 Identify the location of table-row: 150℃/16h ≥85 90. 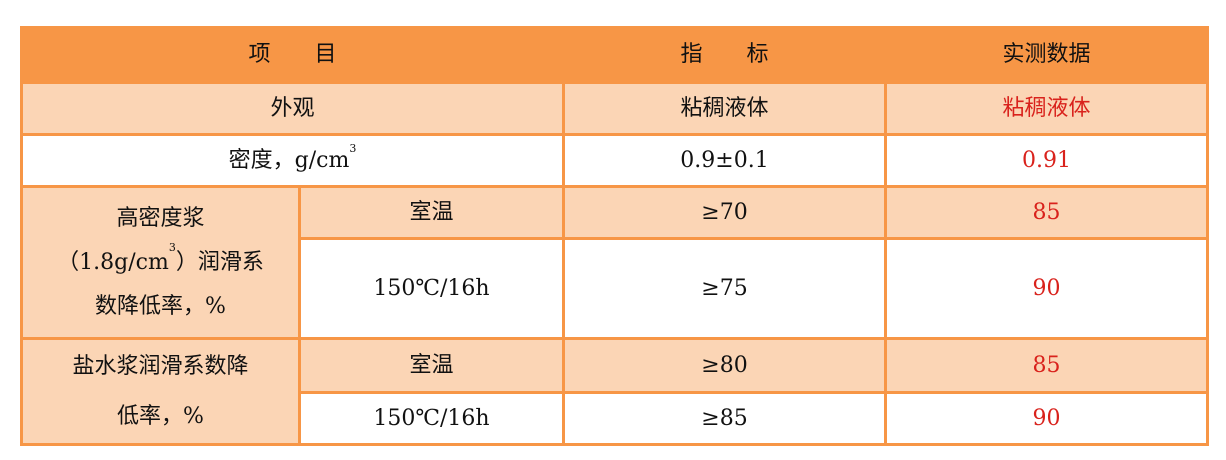
(616, 418).